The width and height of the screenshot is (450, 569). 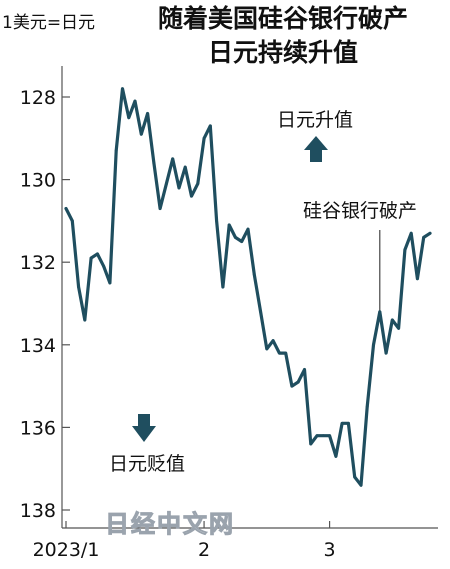 What do you see at coordinates (38, 181) in the screenshot?
I see `y-tick-label: 130` at bounding box center [38, 181].